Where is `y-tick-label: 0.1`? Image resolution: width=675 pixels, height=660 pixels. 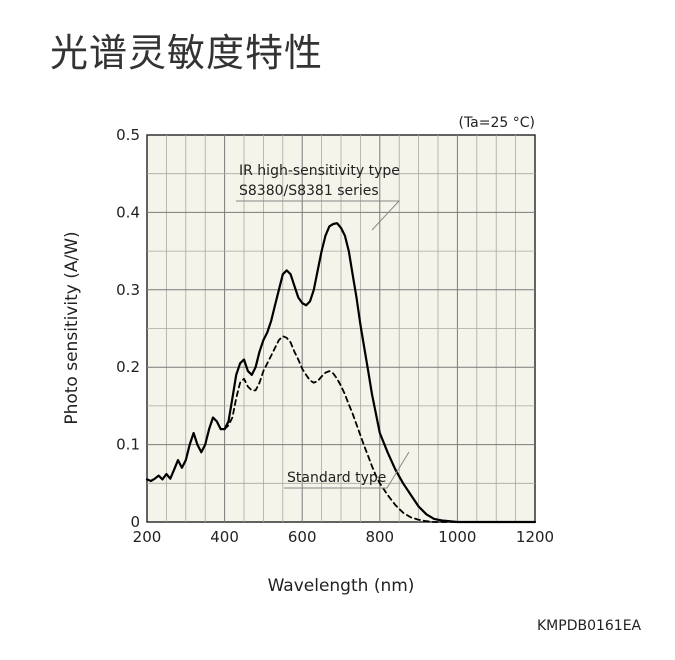
y-tick-label: 0.1 is located at coordinates (128, 445).